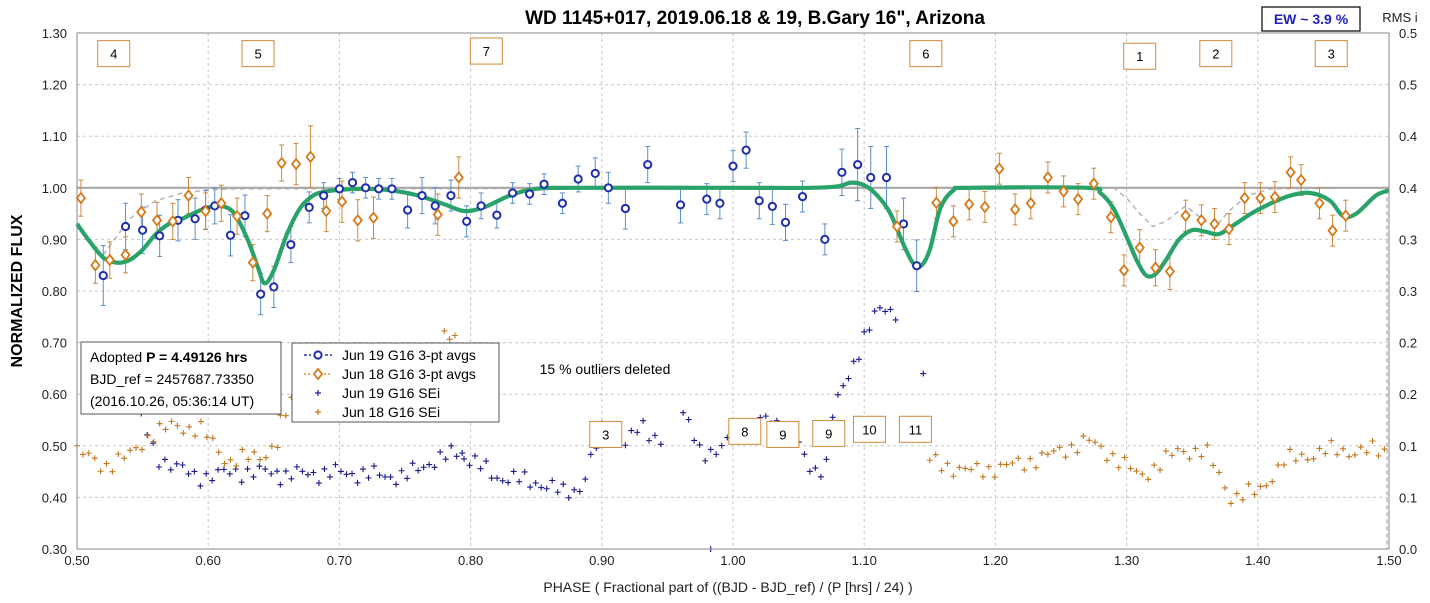 The height and width of the screenshot is (603, 1430). What do you see at coordinates (54, 136) in the screenshot?
I see `y-tick-label: 1.10` at bounding box center [54, 136].